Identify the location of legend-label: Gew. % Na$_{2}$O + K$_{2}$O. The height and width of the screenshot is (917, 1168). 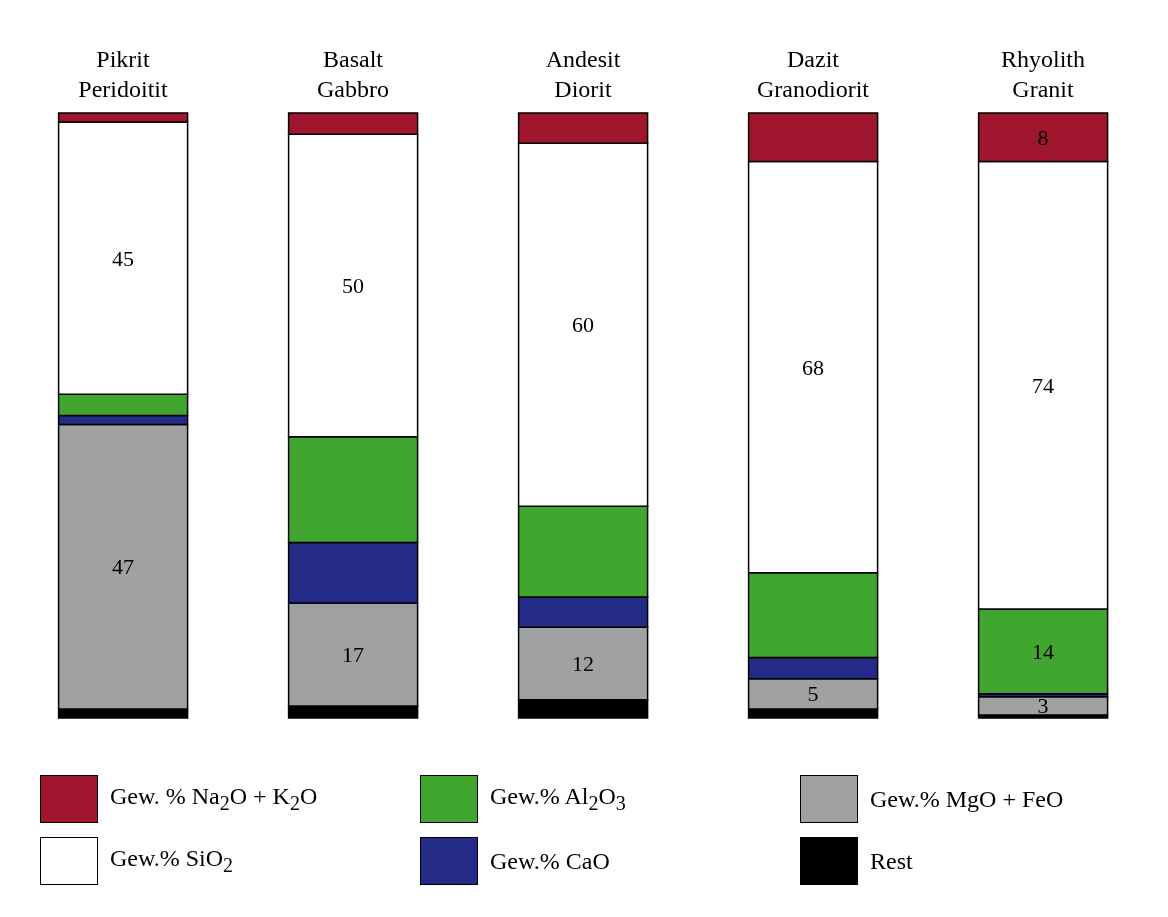
(214, 799).